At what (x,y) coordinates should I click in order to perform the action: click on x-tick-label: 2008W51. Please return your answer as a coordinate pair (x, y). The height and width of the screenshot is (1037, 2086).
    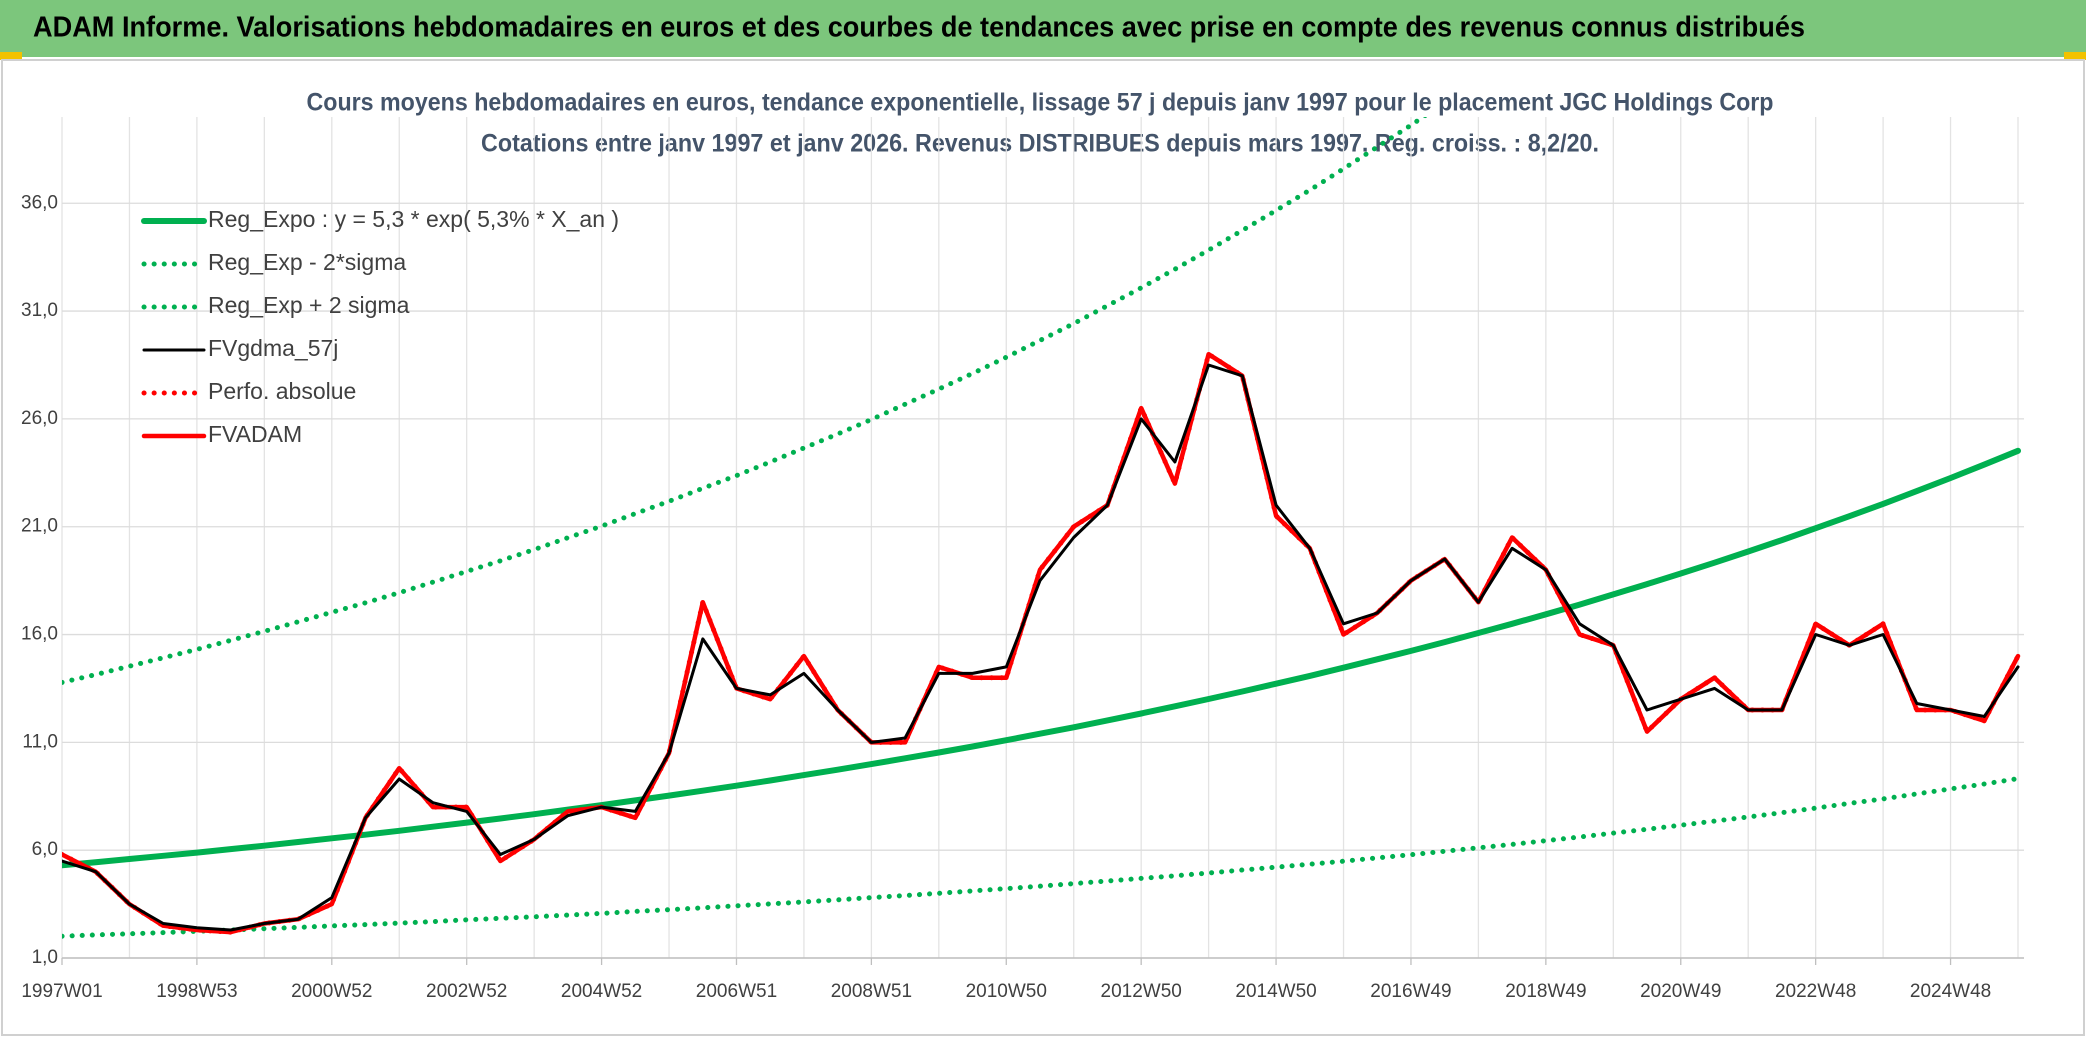
    Looking at the image, I should click on (871, 991).